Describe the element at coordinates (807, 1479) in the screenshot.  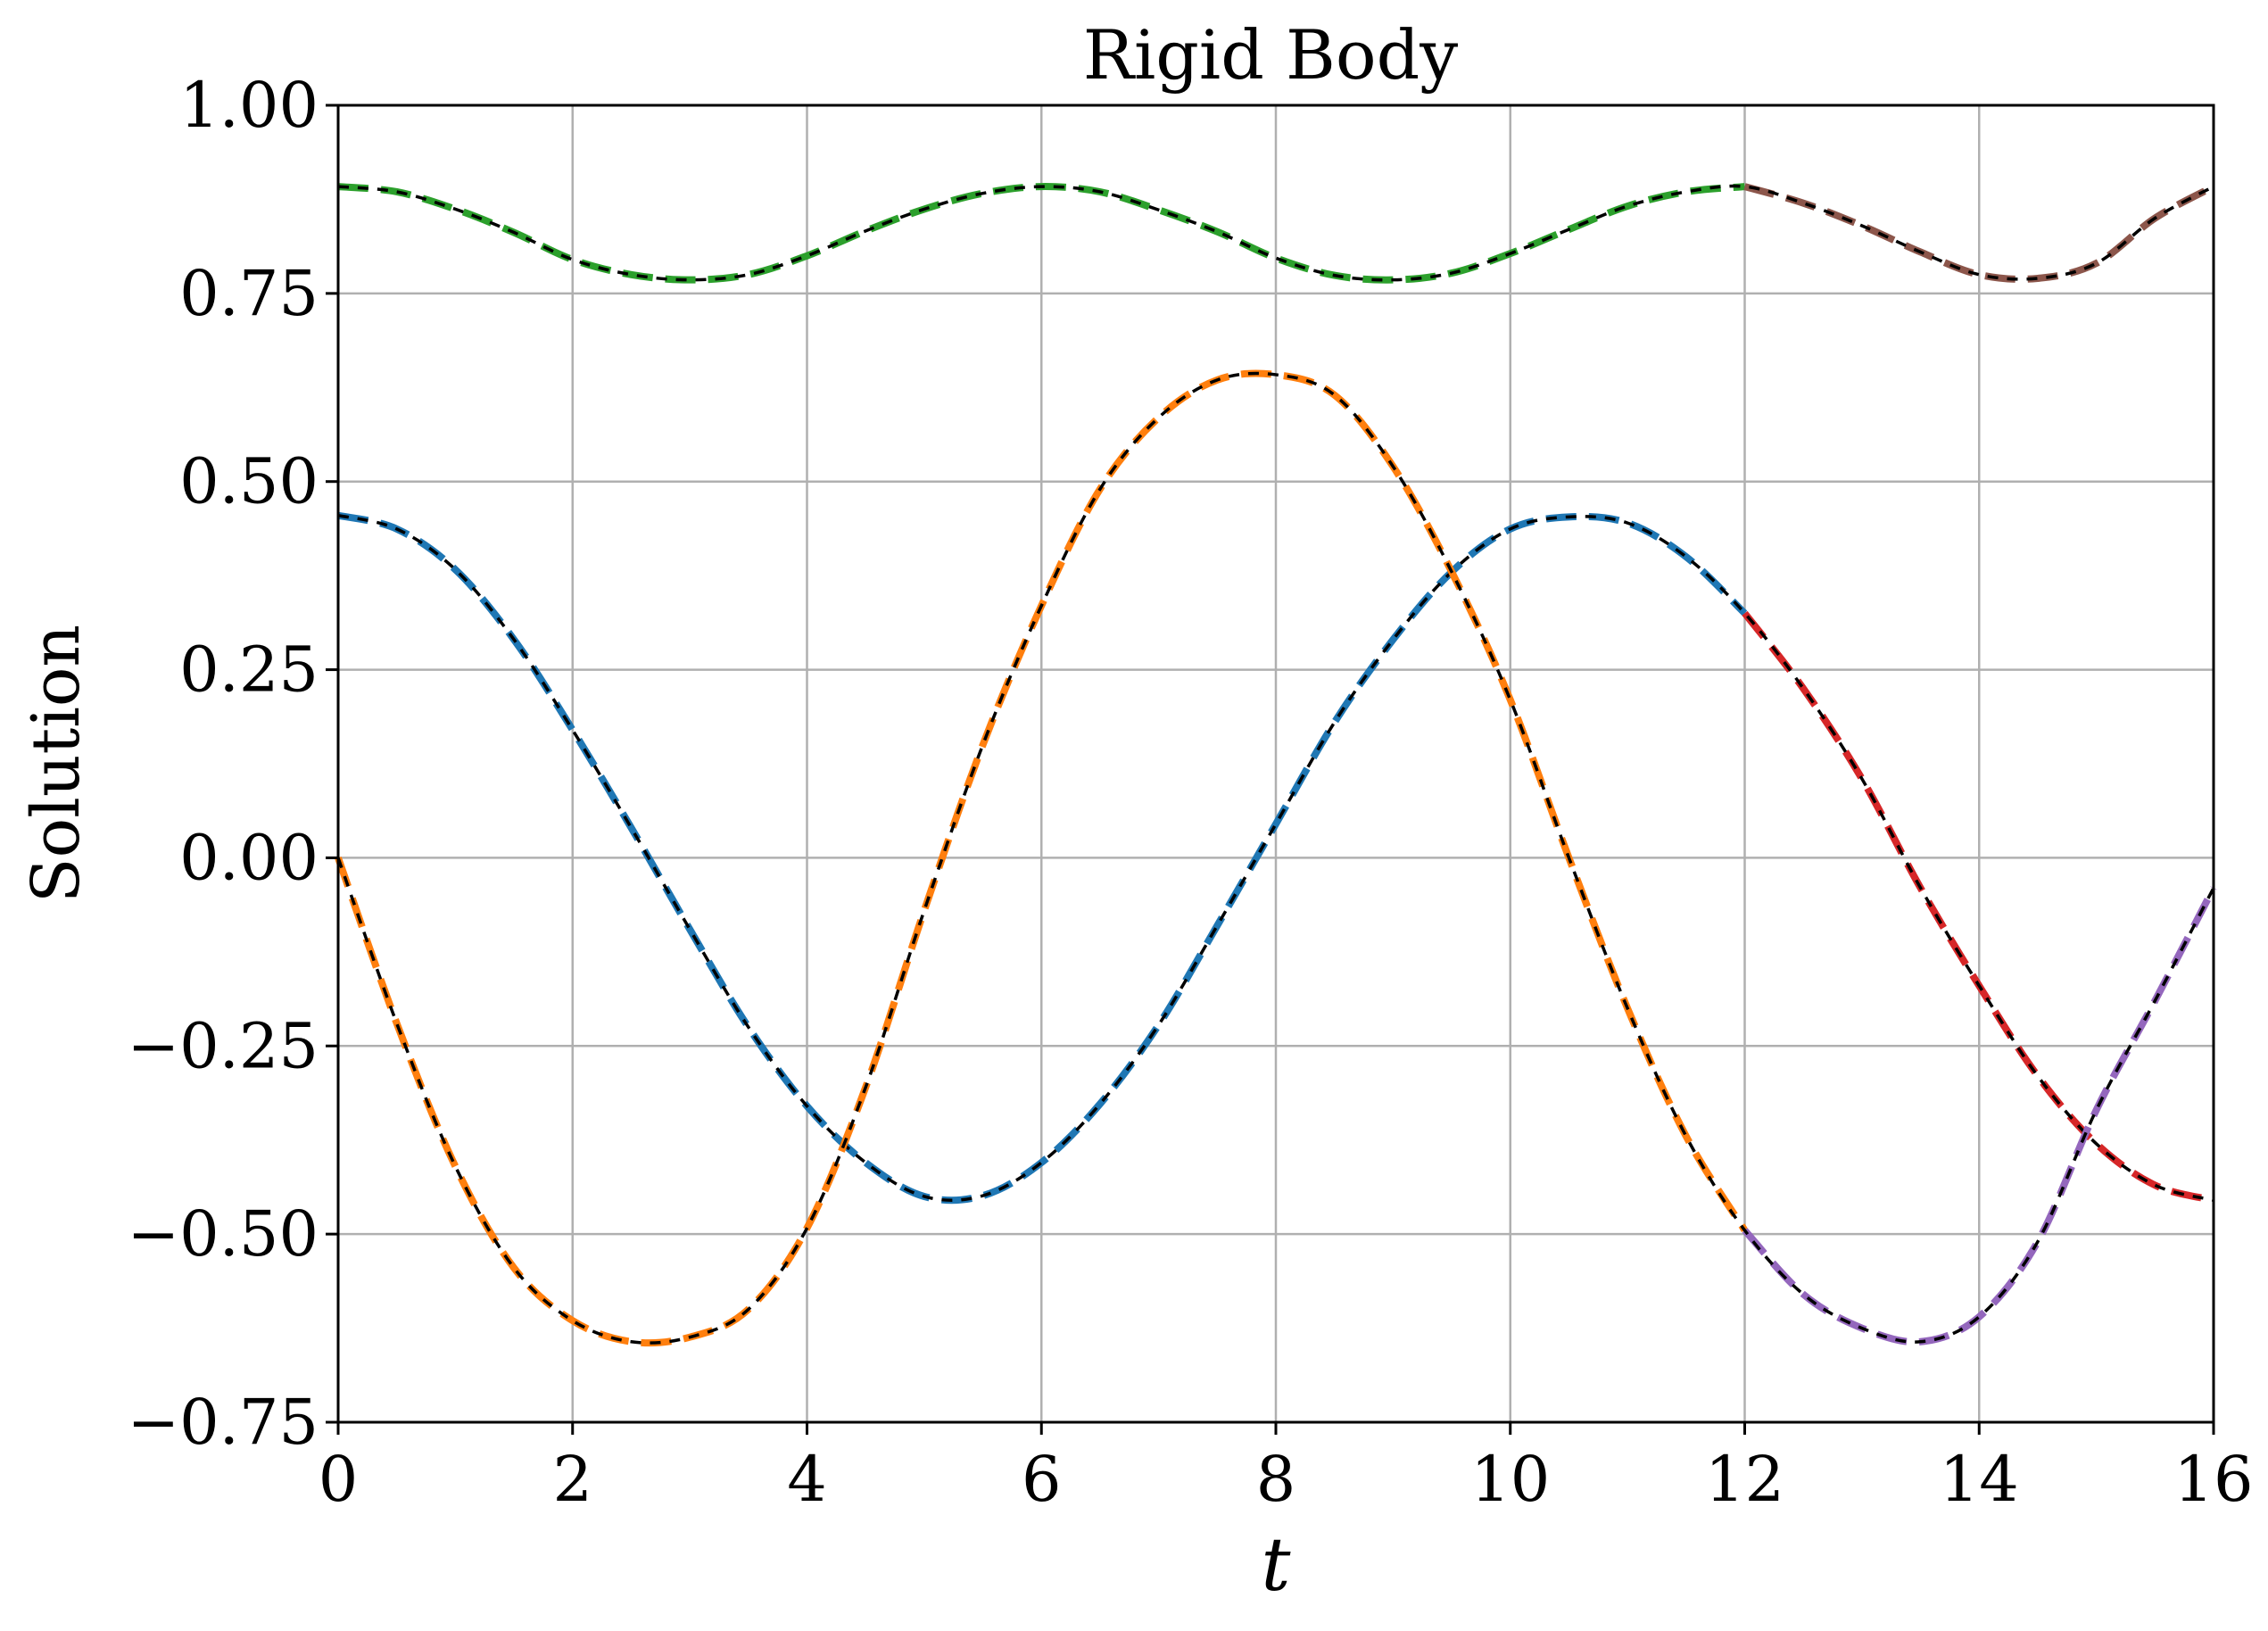
I see `x-tick-label: 4` at that location.